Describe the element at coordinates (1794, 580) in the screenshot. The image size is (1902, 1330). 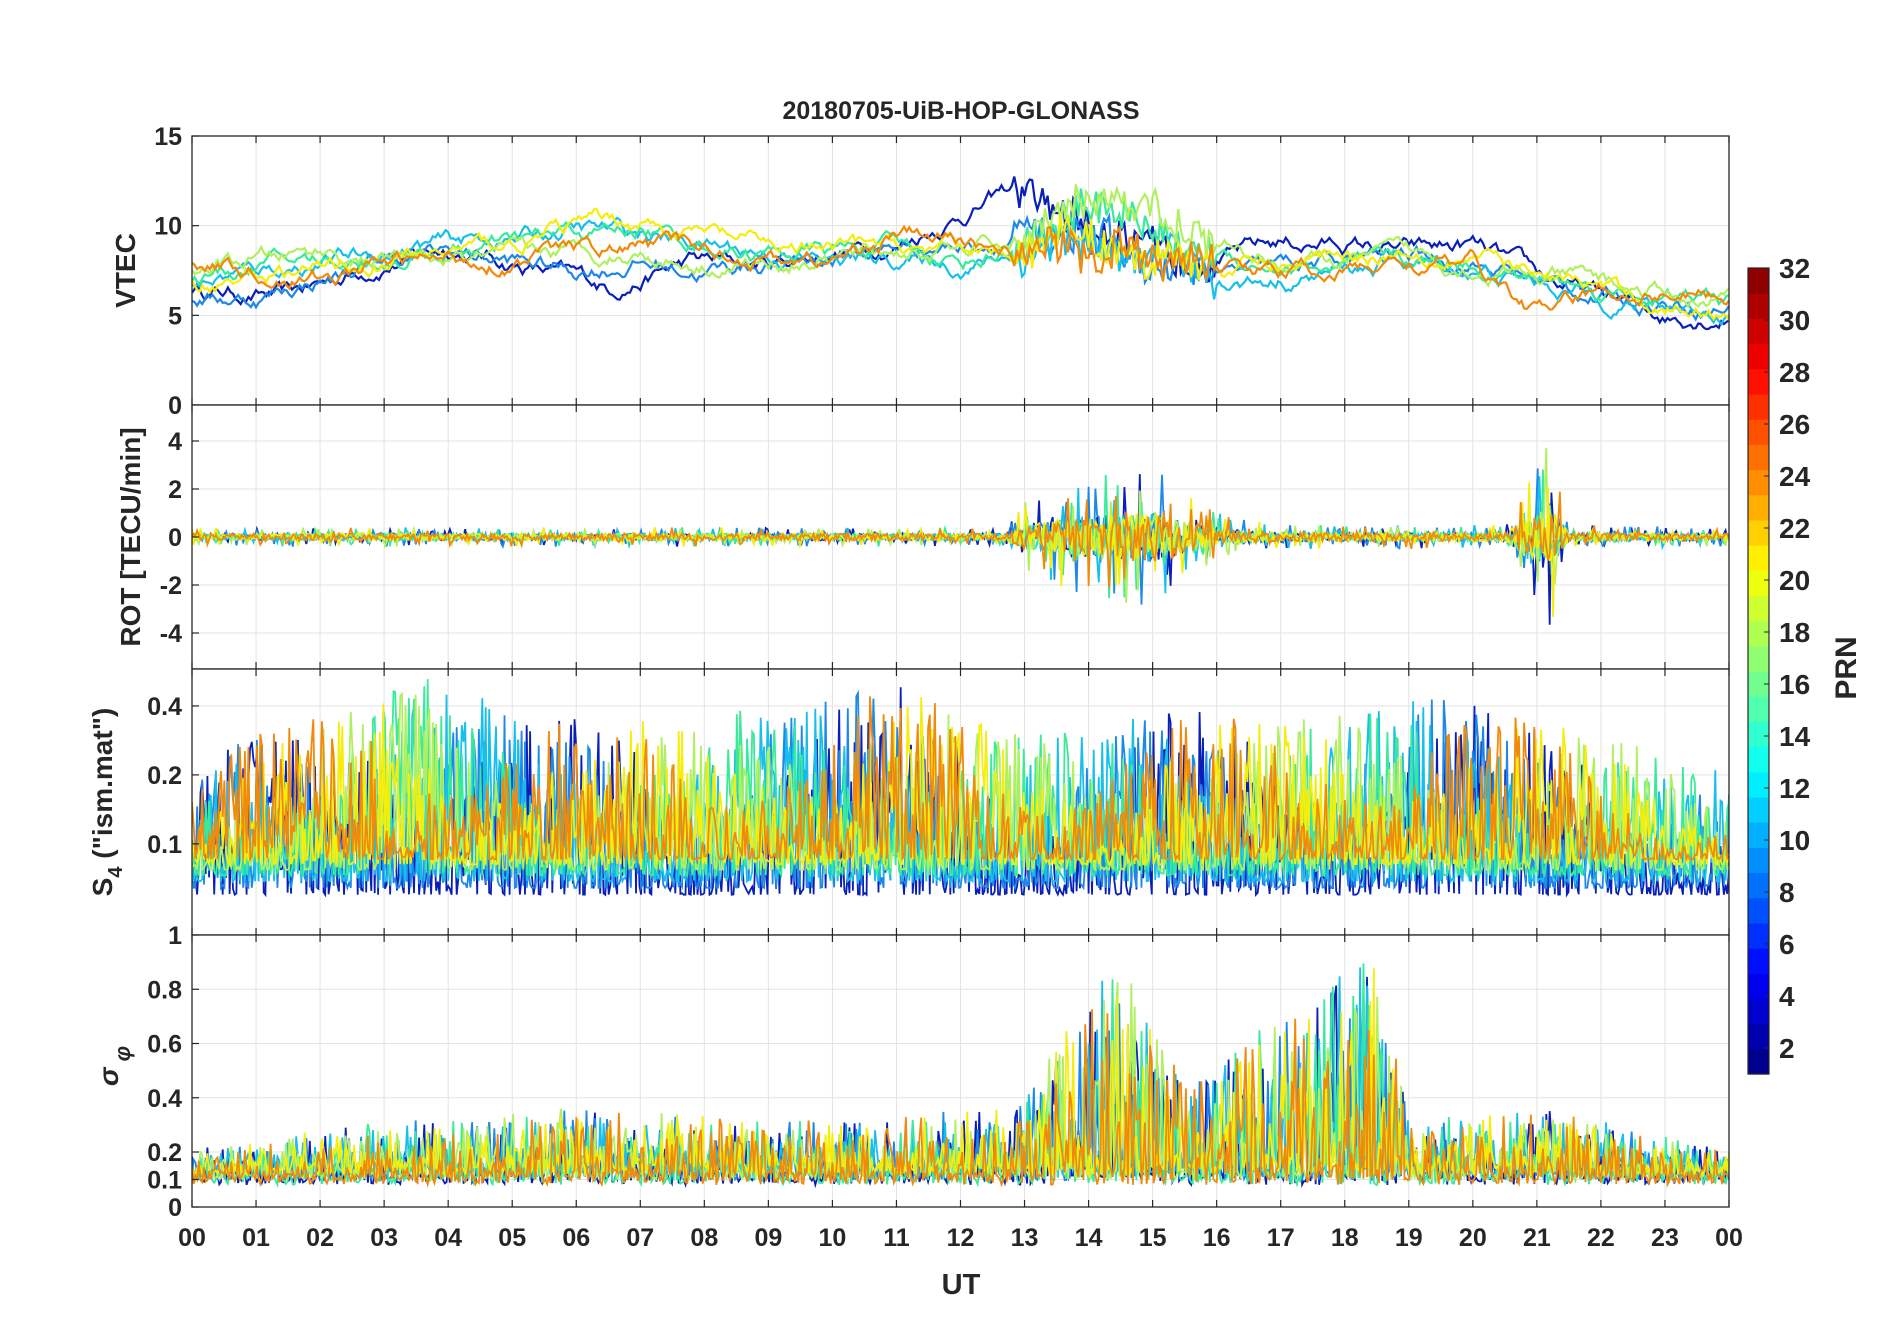
I see `colorbar-tick-label: 20` at that location.